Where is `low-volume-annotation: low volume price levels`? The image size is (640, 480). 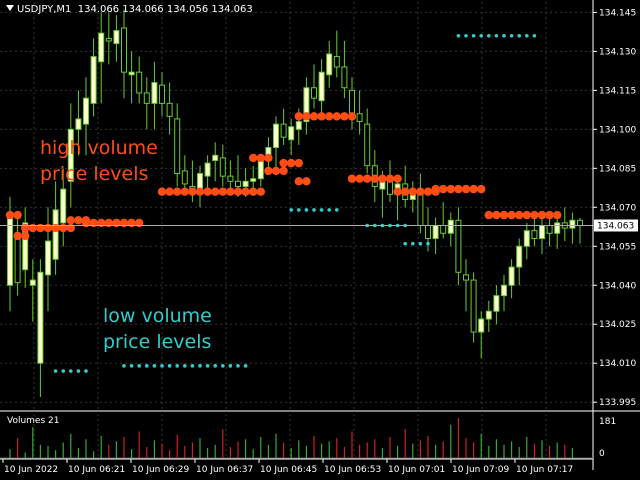
low-volume-annotation: low volume price levels is located at coordinates (157, 329).